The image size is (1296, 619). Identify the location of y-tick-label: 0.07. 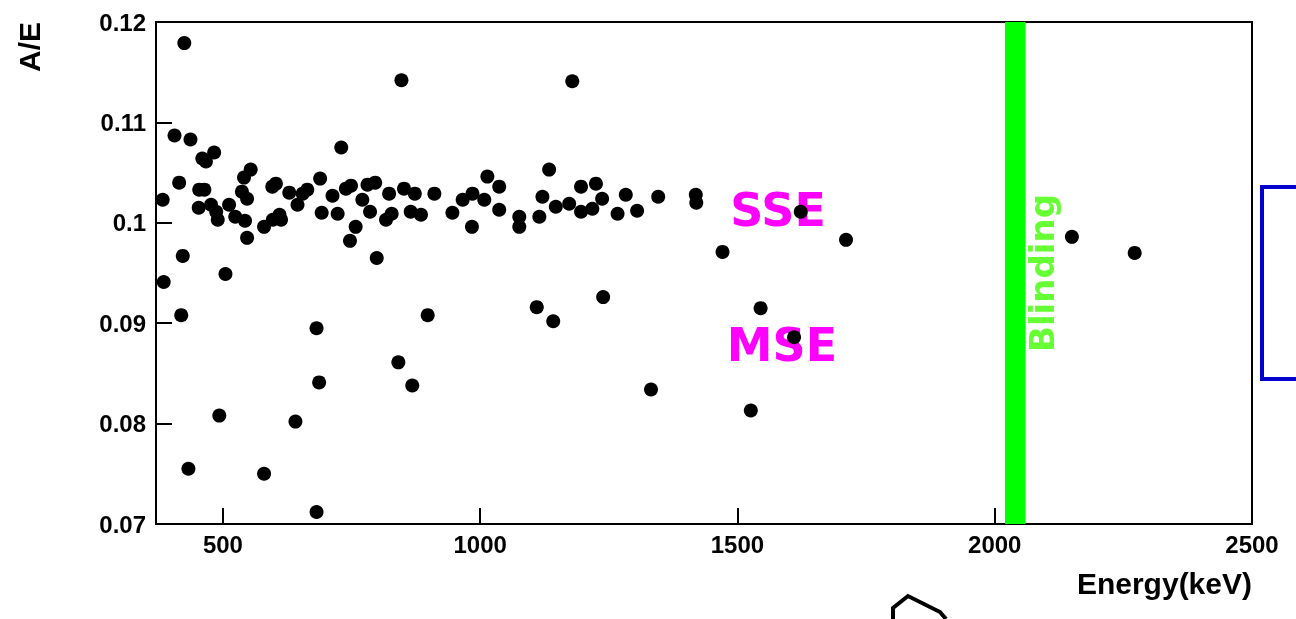
(122, 524).